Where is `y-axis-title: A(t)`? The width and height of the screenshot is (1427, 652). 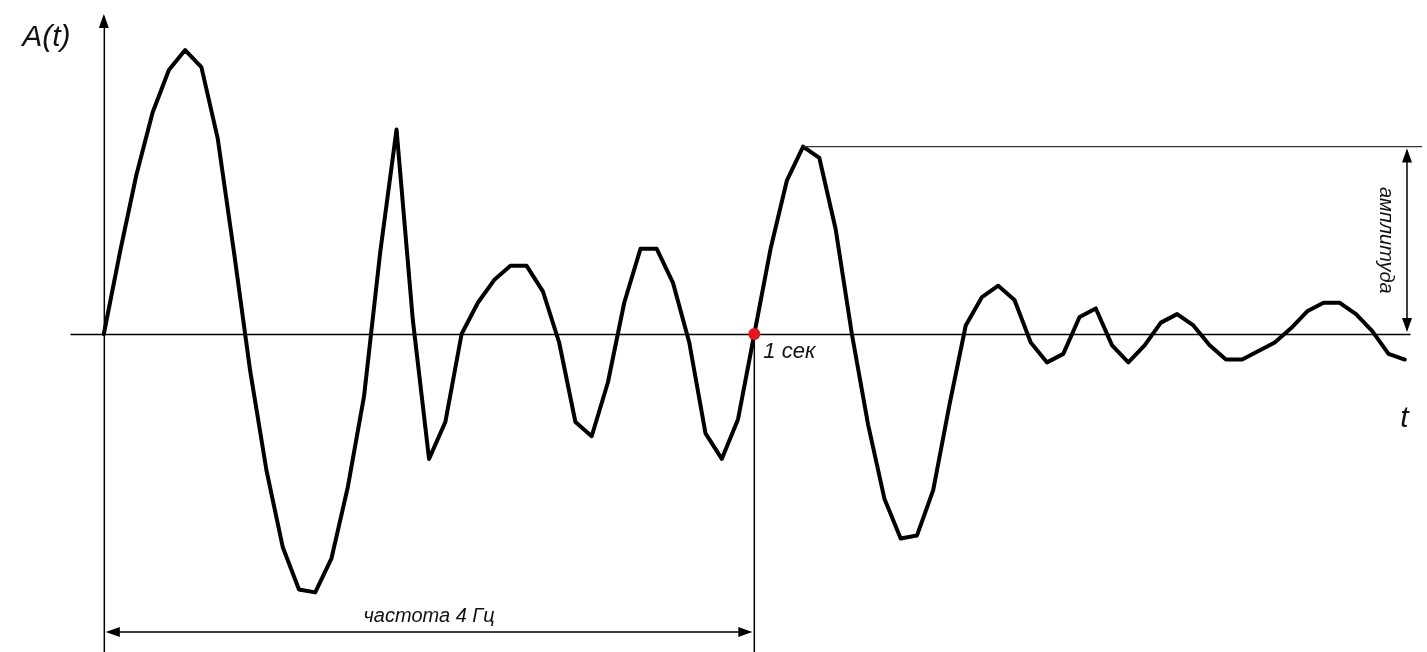
y-axis-title: A(t) is located at coordinates (45, 35).